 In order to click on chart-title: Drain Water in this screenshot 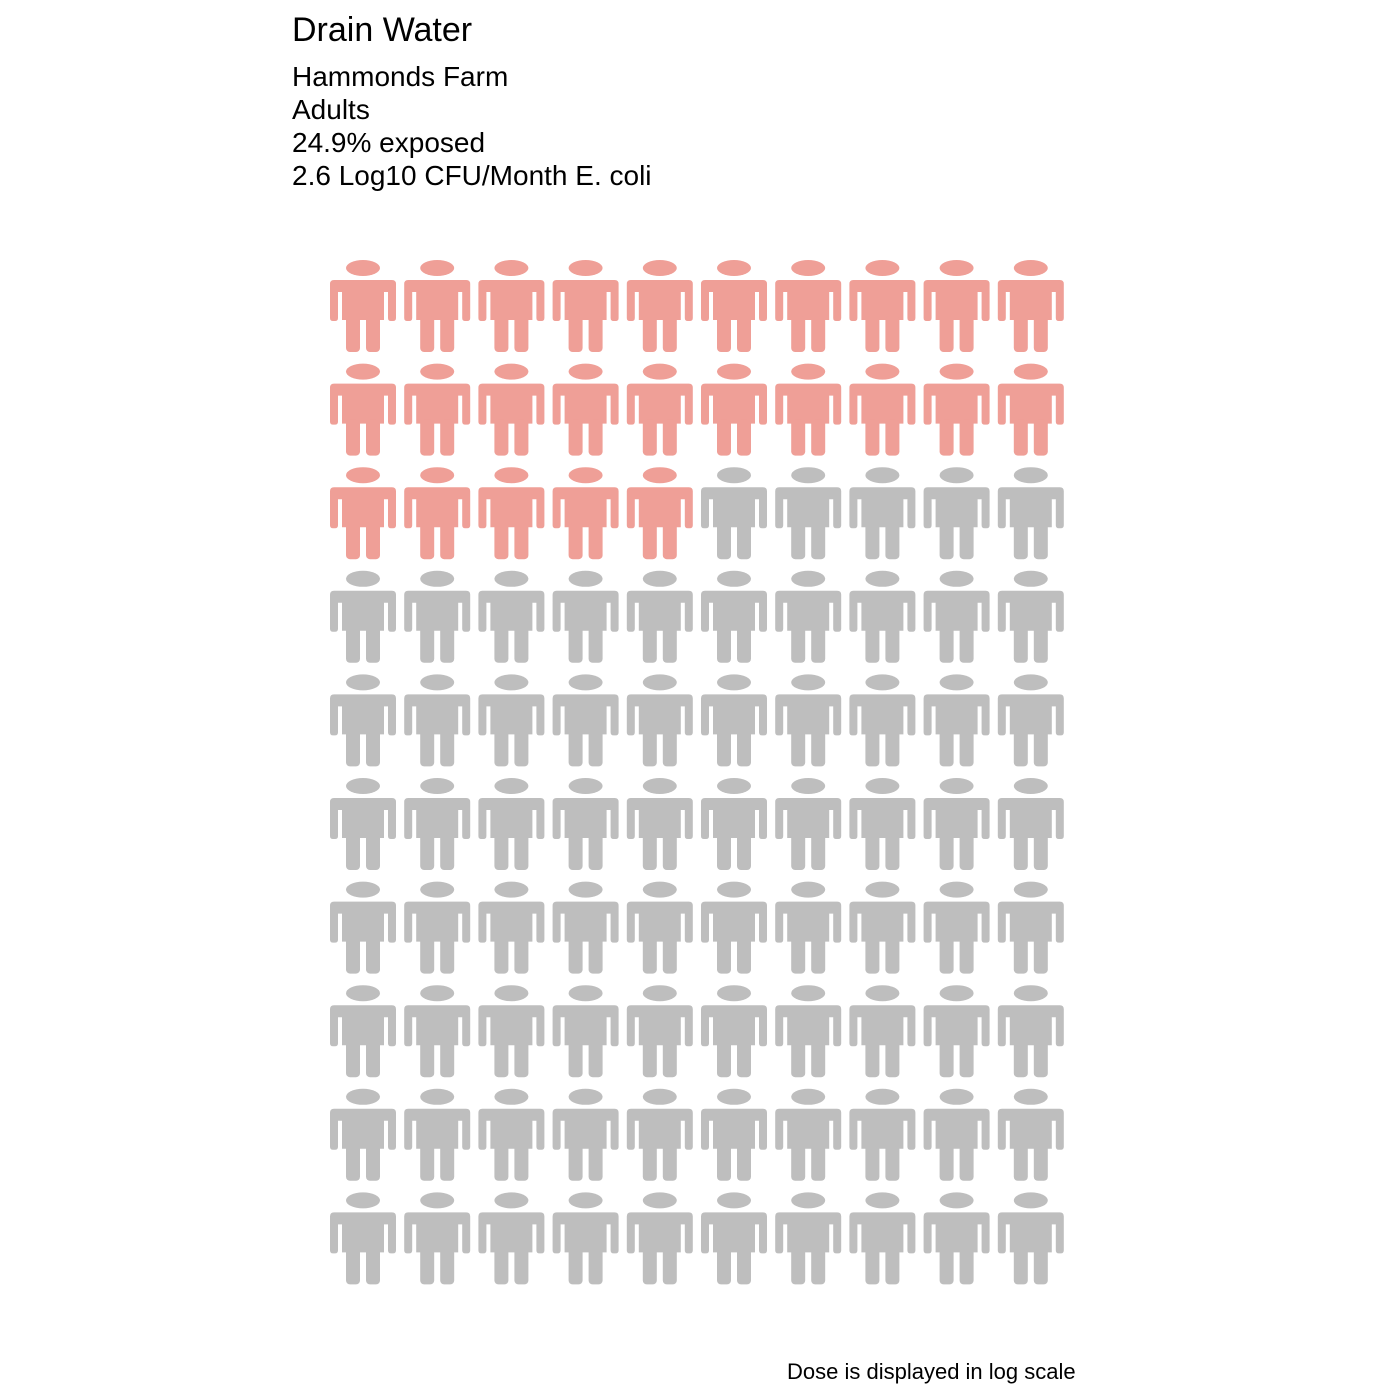, I will do `click(382, 30)`.